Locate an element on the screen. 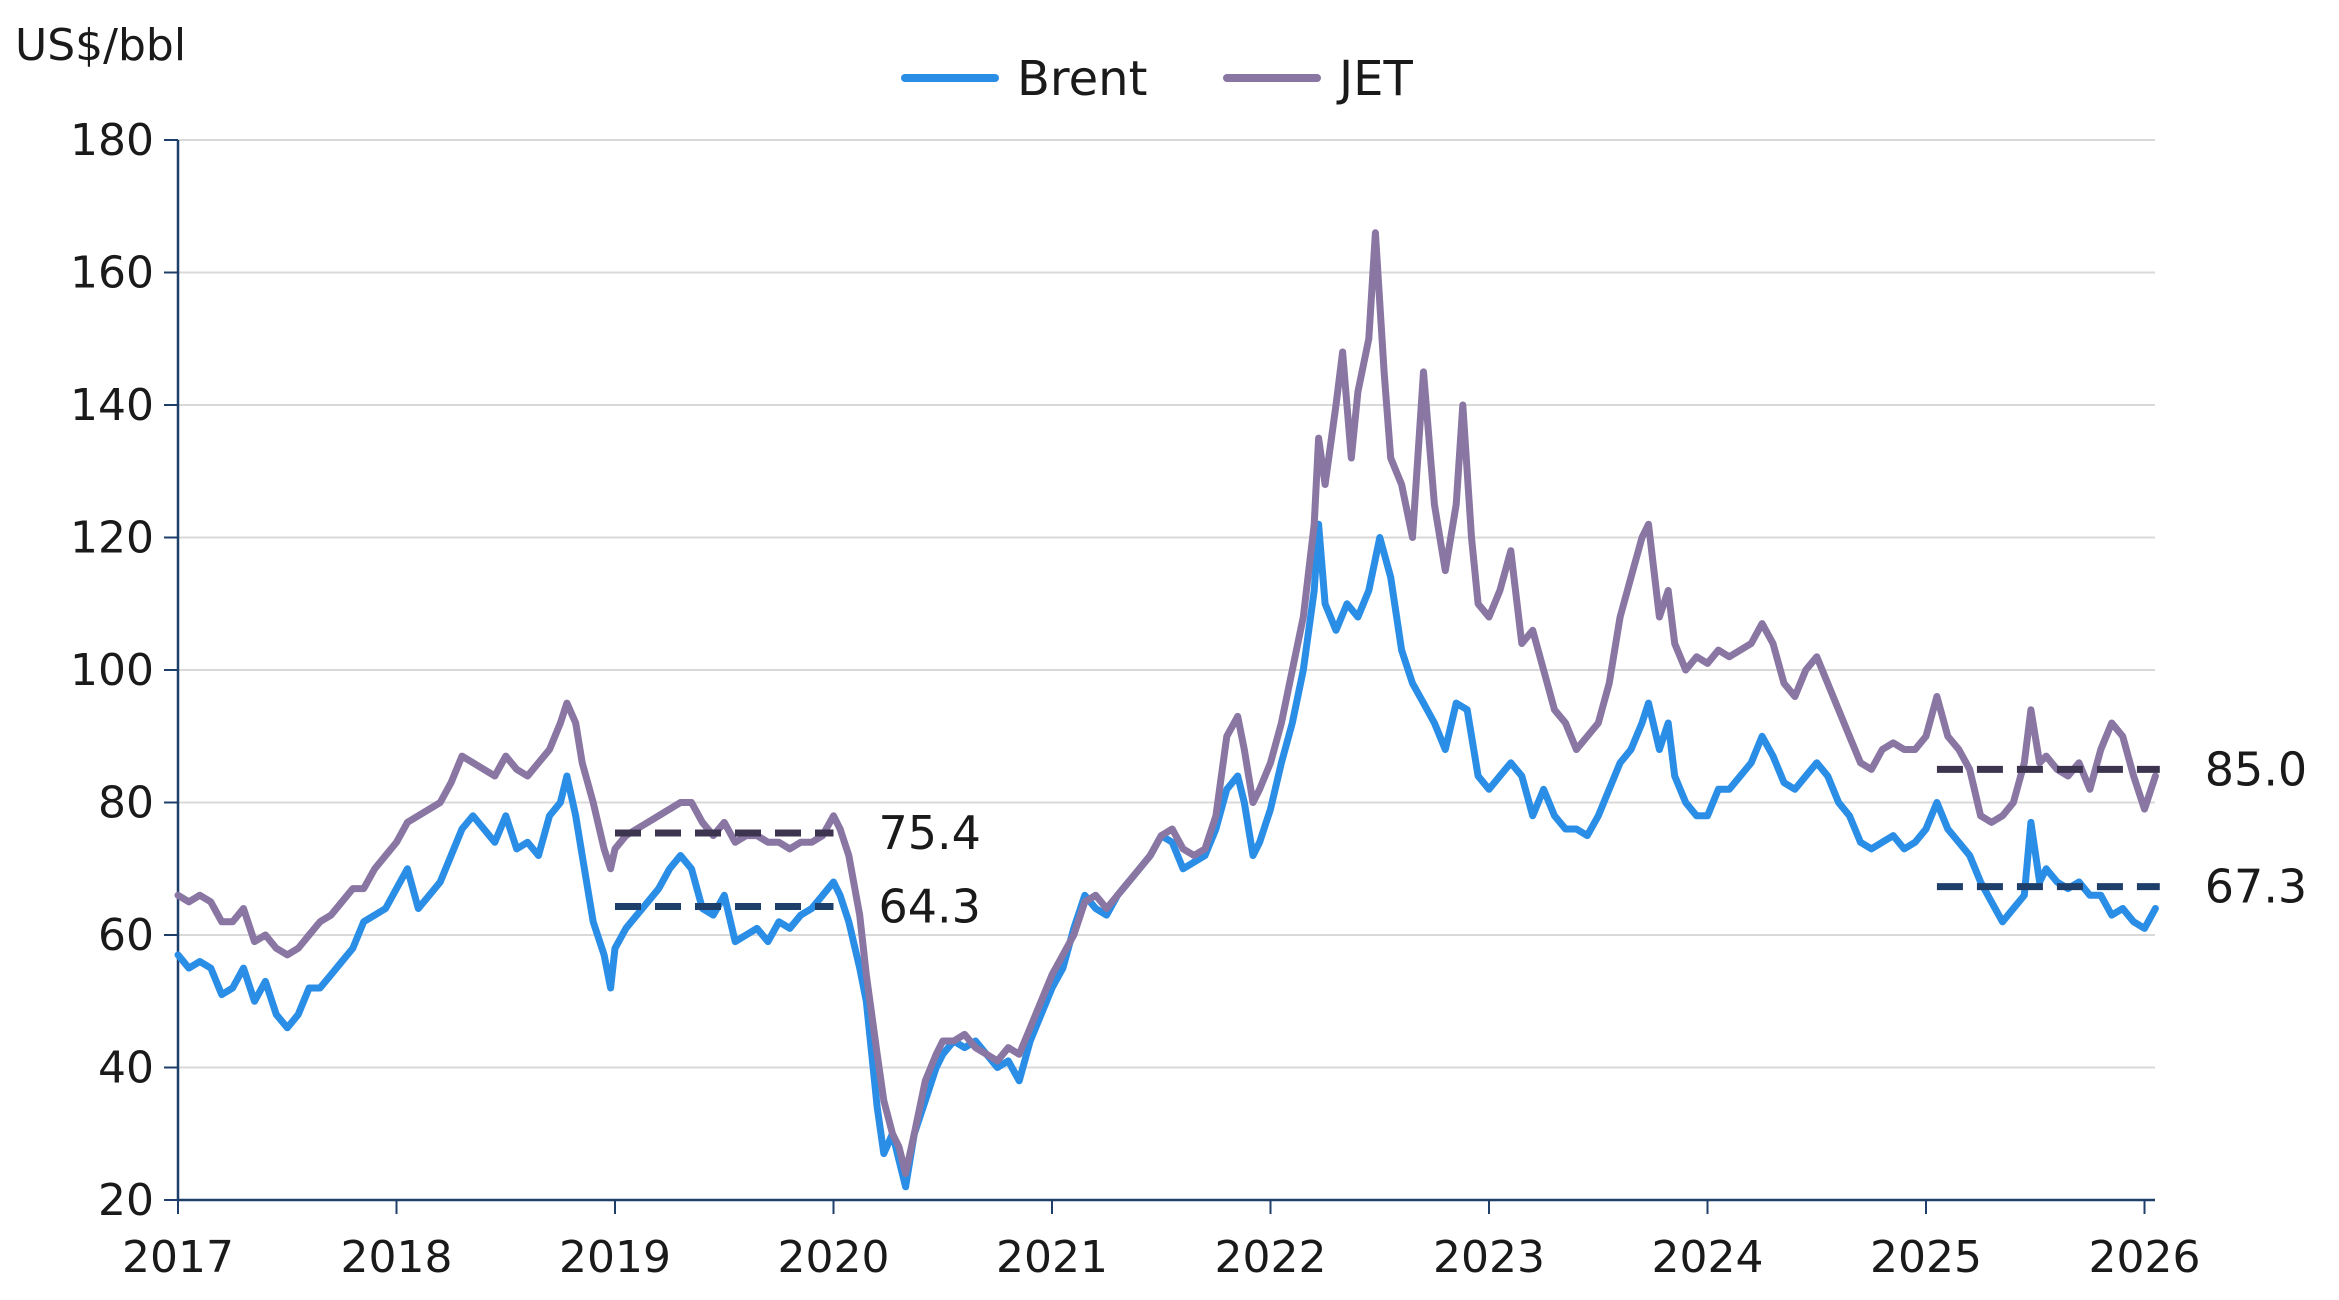 This screenshot has height=1300, width=2339. y-tick-label-40: 40 is located at coordinates (126, 1068).